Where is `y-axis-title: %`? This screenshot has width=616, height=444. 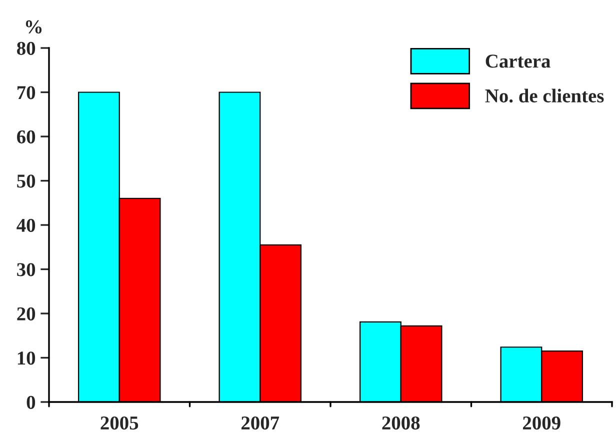
y-axis-title: % is located at coordinates (34, 27).